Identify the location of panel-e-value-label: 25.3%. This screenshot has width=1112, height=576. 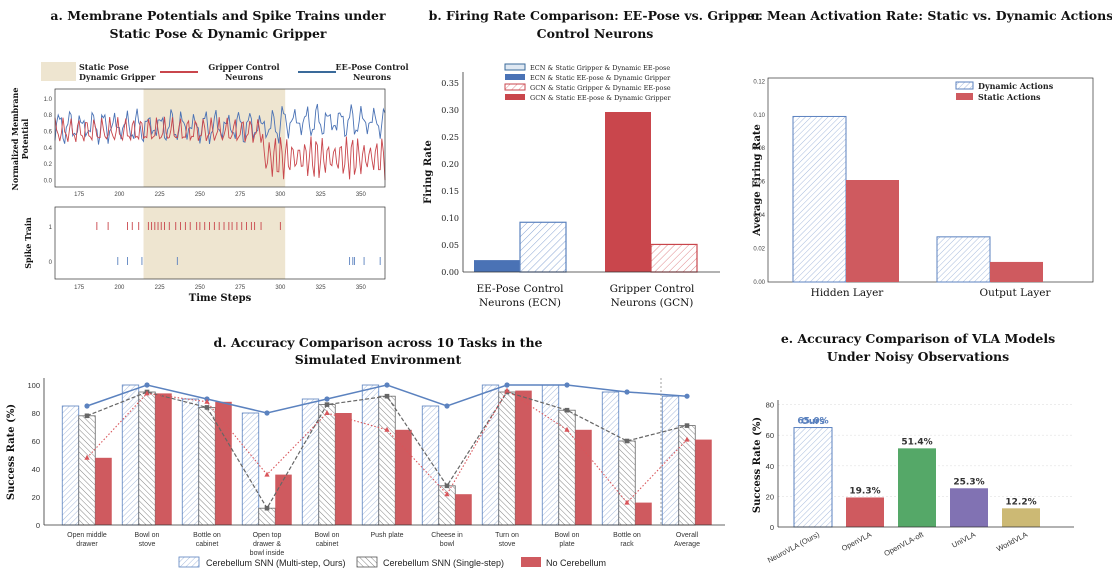
(968, 482).